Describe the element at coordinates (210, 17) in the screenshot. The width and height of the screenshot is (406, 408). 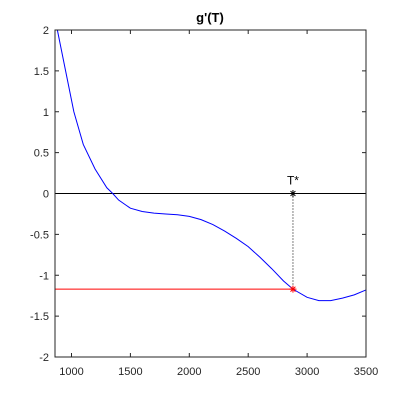
I see `chart-title: g'(T)` at that location.